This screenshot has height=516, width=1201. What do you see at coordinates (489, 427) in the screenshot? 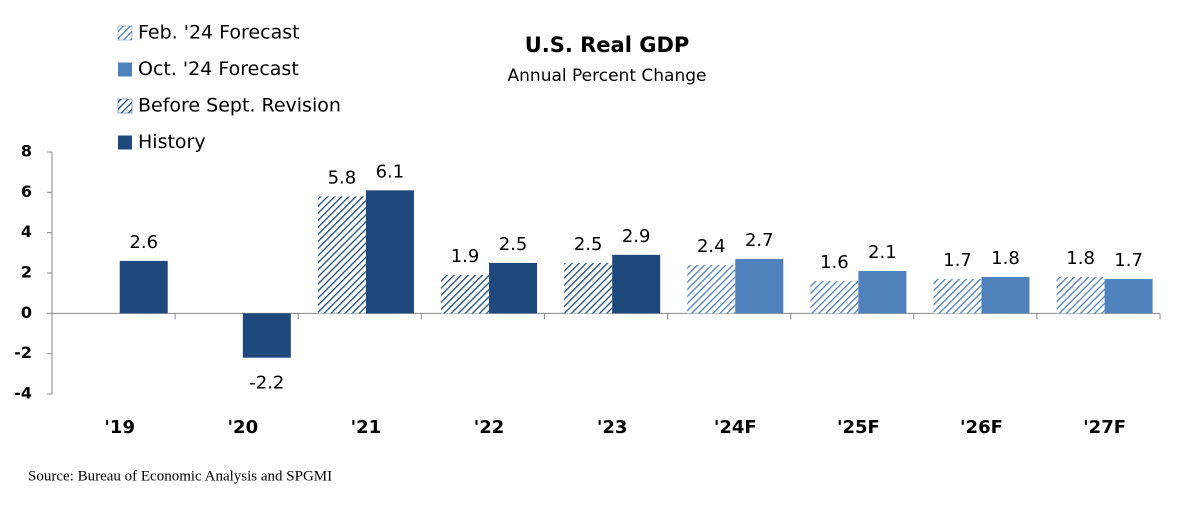
I see `x-tick-label: '22` at bounding box center [489, 427].